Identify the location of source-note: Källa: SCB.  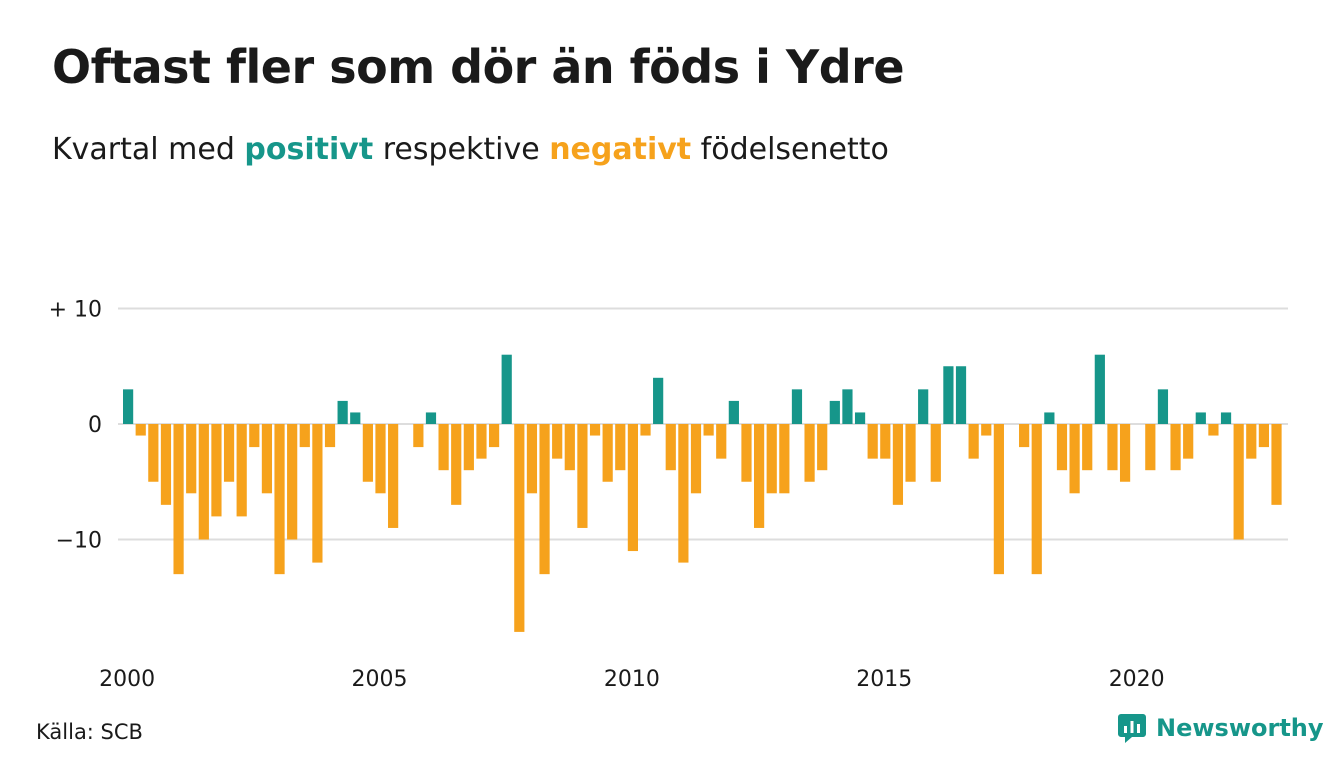
(89, 732).